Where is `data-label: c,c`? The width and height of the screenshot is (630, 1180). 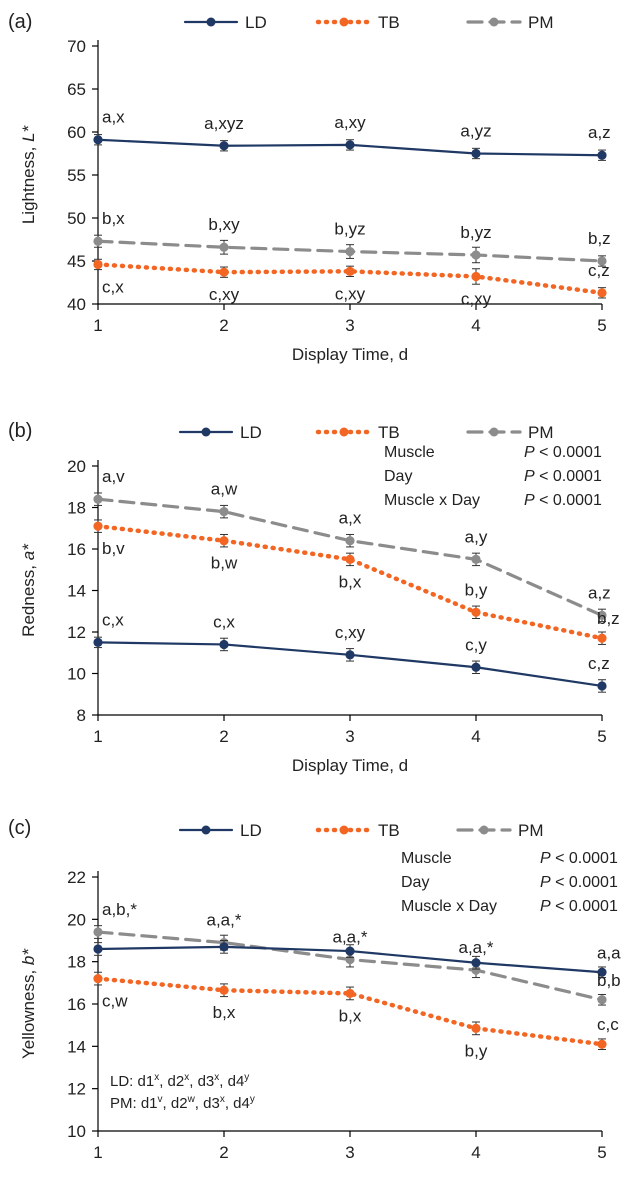 data-label: c,c is located at coordinates (608, 1024).